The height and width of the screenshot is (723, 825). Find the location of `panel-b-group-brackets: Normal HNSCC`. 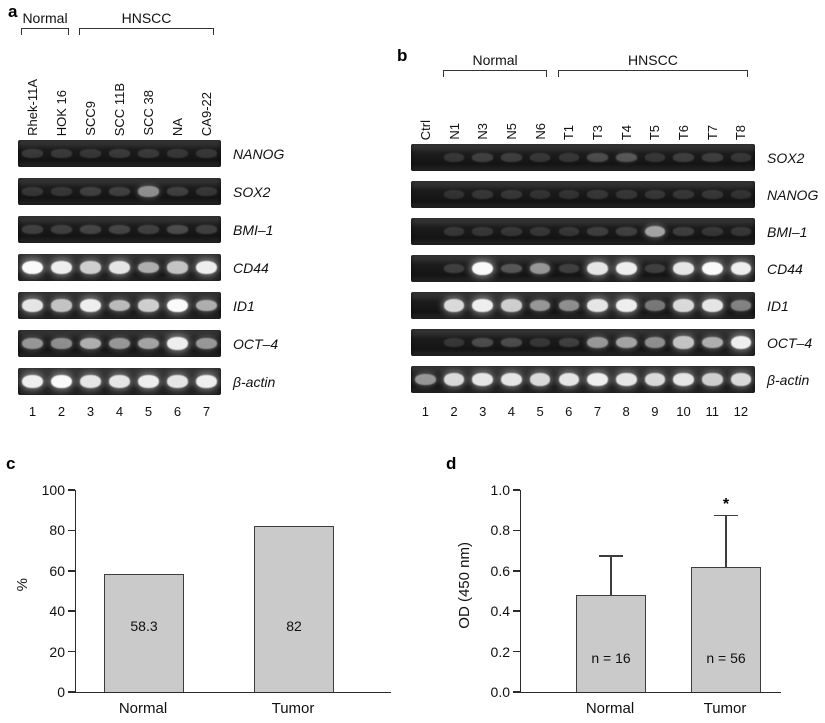

panel-b-group-brackets: Normal HNSCC is located at coordinates (618, 67).